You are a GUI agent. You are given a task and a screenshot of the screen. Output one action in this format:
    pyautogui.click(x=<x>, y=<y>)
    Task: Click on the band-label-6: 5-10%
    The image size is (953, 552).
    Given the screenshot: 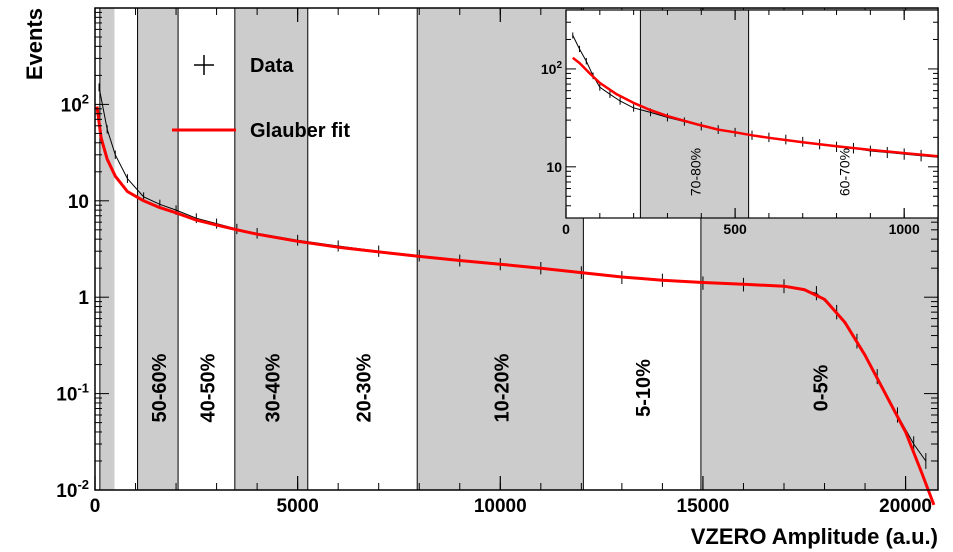 What is the action you would take?
    pyautogui.click(x=644, y=388)
    